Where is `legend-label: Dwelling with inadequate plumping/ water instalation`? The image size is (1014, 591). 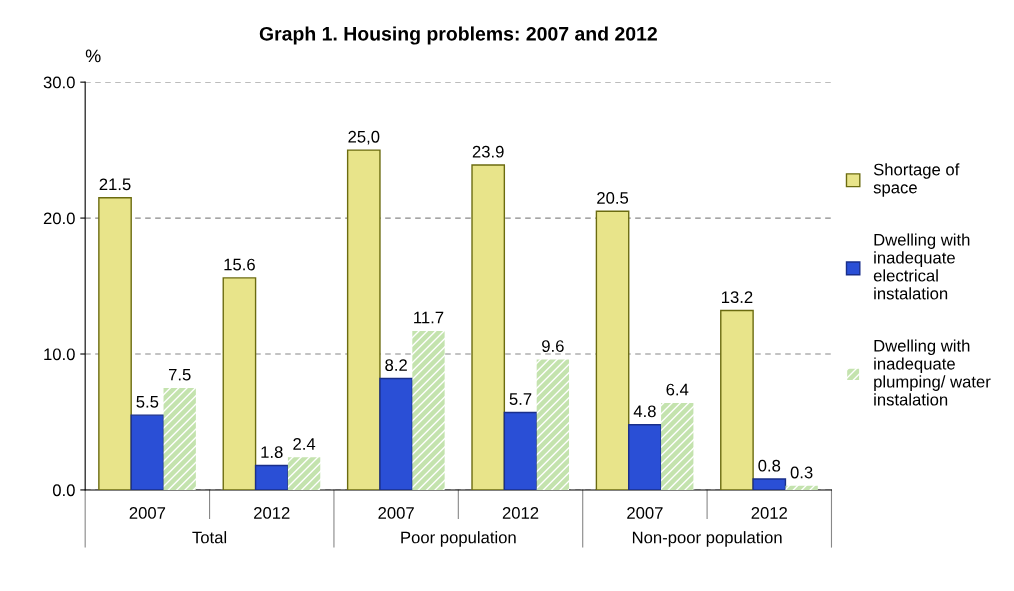
legend-label: Dwelling with inadequate plumping/ water instalation is located at coordinates (932, 372).